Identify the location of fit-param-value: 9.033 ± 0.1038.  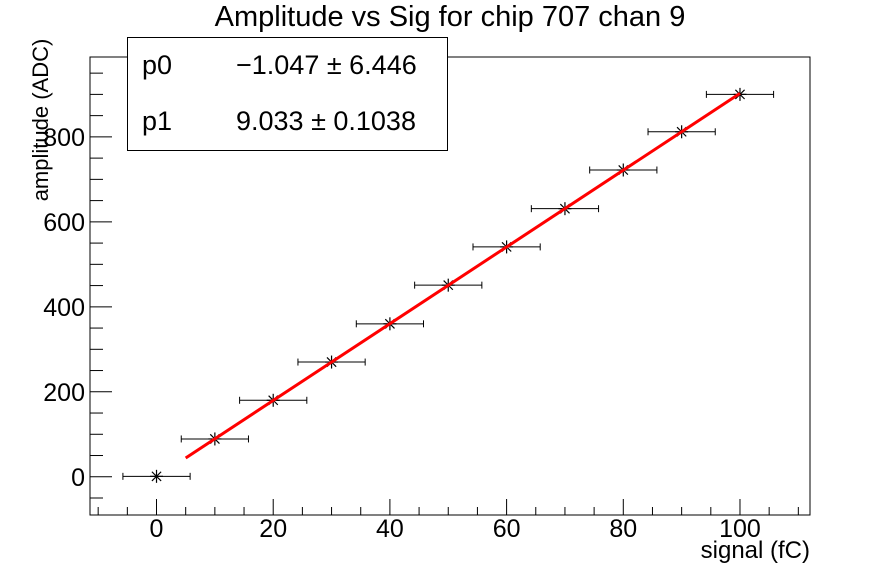
(326, 120).